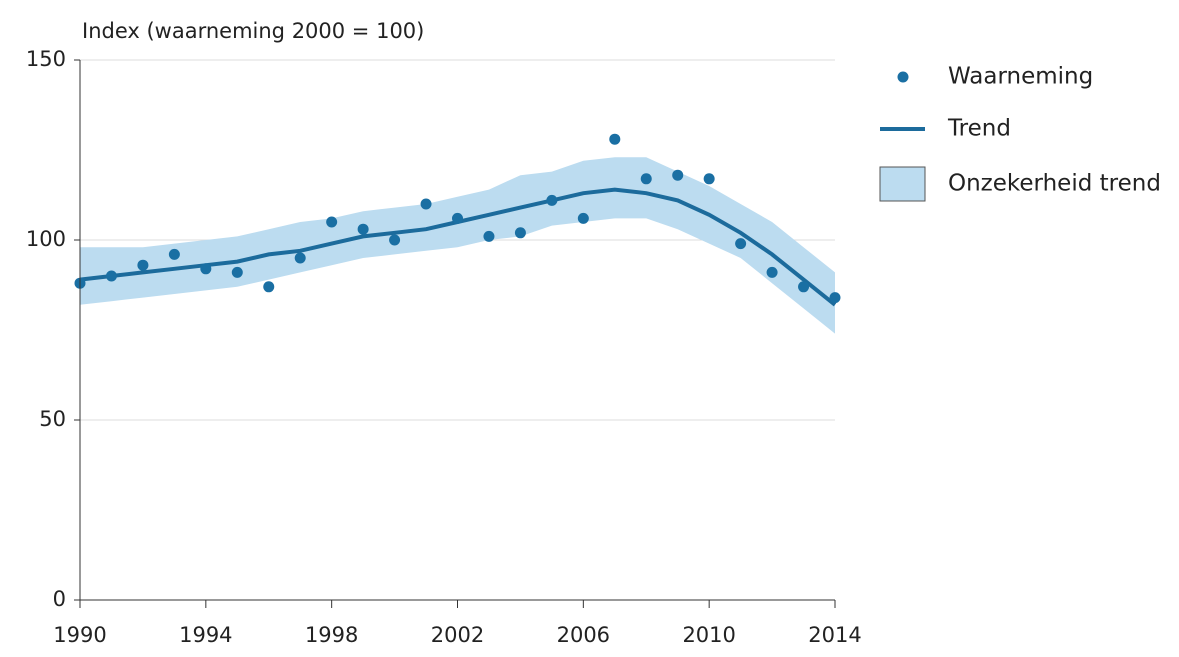 The width and height of the screenshot is (1179, 657). Describe the element at coordinates (59, 599) in the screenshot. I see `y-tick-label: 0` at that location.